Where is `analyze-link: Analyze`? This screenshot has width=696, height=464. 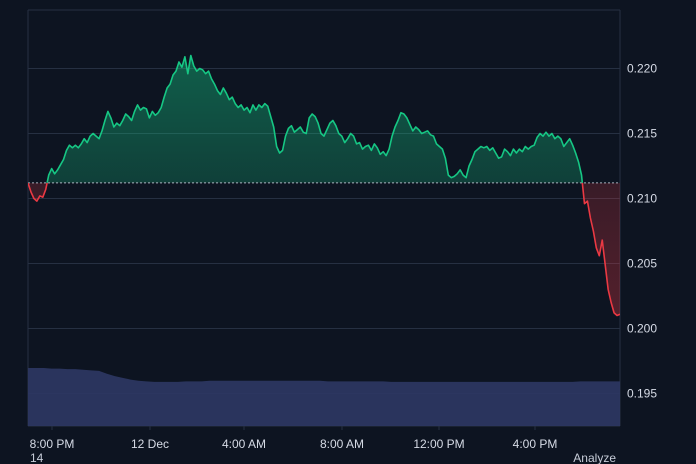
analyze-link: Analyze is located at coordinates (594, 457).